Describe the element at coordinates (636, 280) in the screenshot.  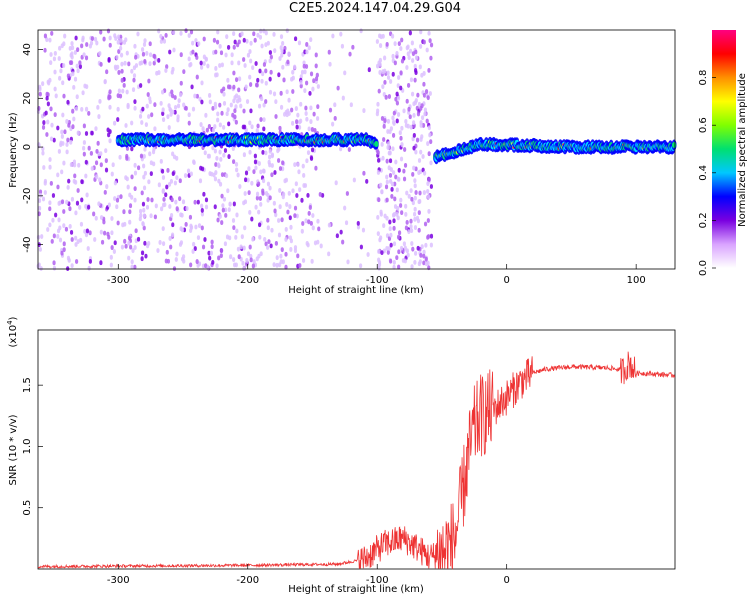
I see `spectrogram-x-tick-label: 100` at that location.